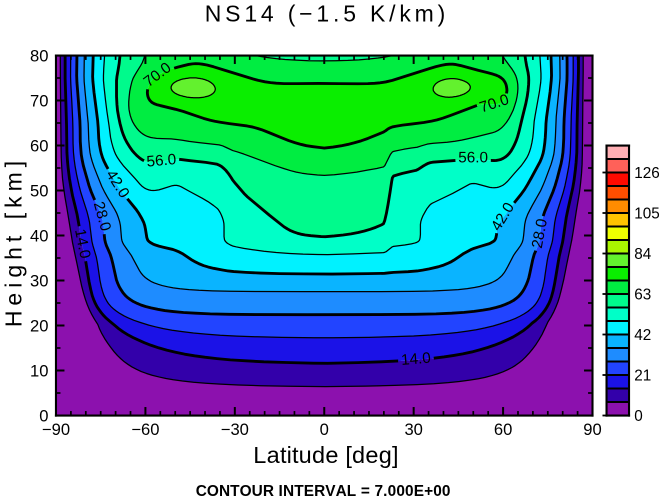 The height and width of the screenshot is (500, 659). I want to click on svg-text: V, so click(330, 491).